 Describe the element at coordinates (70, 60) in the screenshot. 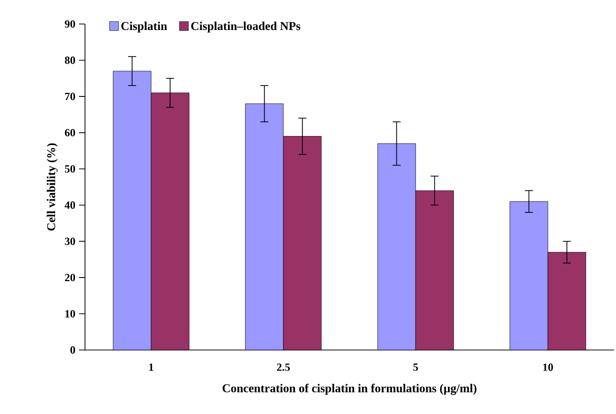

I see `y-tick-label: 80` at that location.